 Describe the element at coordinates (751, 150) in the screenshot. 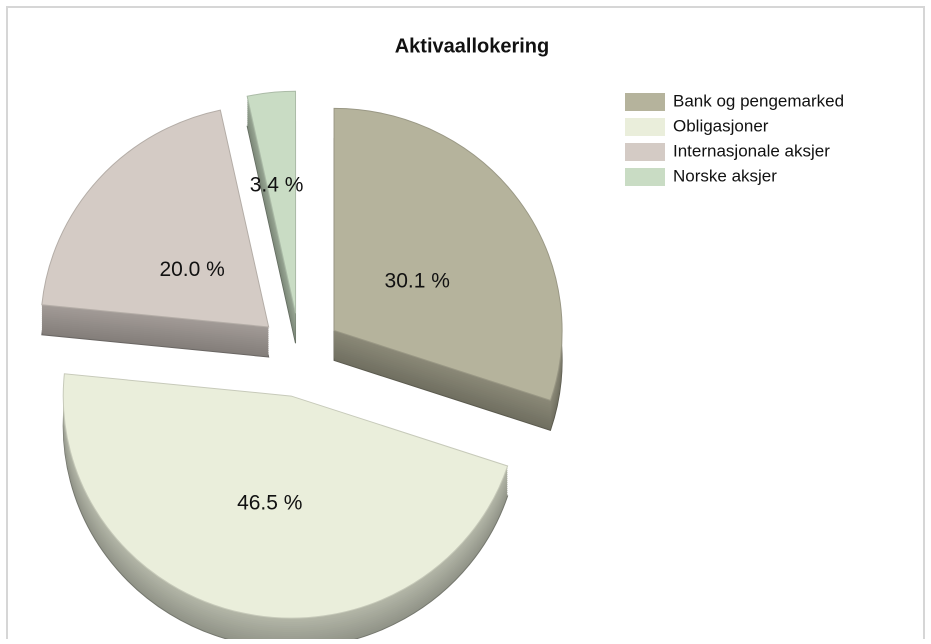

I see `legend-label: Internasjonale aksjer` at that location.